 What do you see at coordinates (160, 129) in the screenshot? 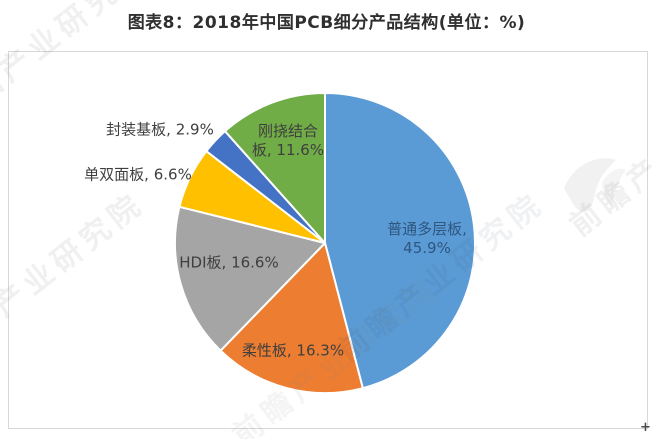
I see `pie-label-ic-substrate: 封装基板, 2.9%` at bounding box center [160, 129].